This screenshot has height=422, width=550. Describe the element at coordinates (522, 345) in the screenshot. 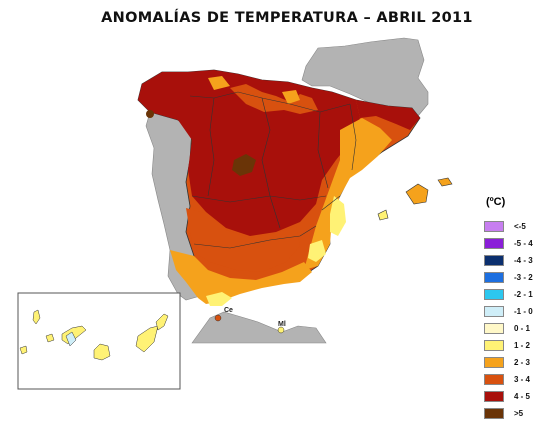

I see `legend-label: 1 - 2` at that location.